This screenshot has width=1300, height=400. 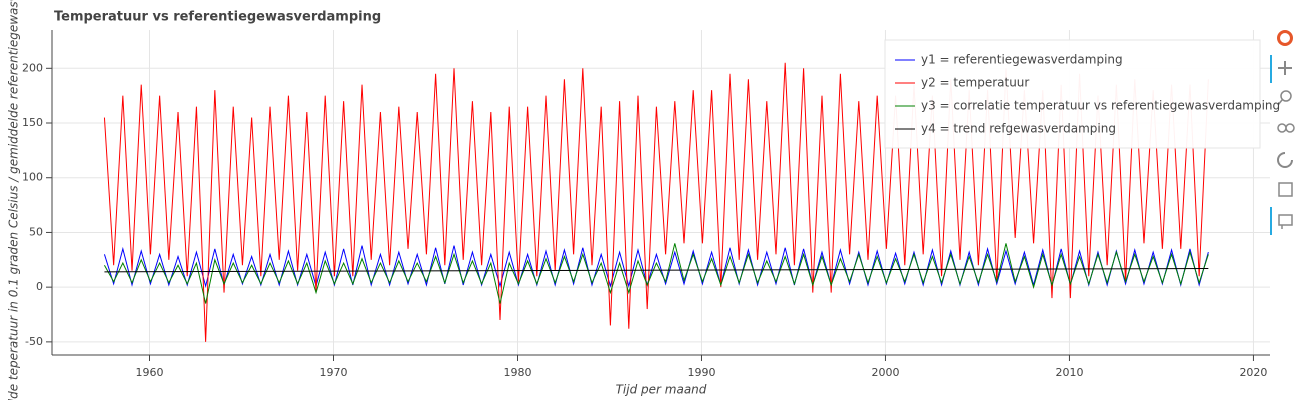 I want to click on toolbar, so click(x=1282, y=132).